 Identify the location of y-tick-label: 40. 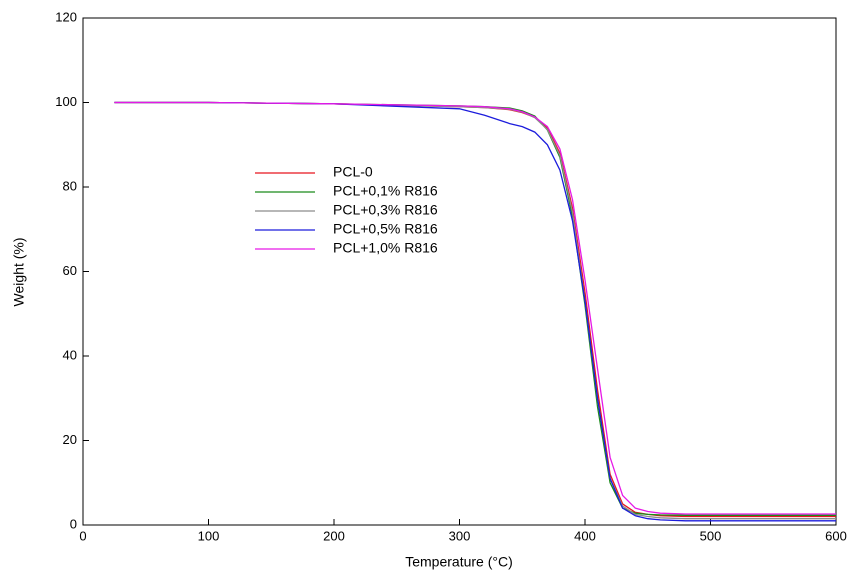
(70, 354).